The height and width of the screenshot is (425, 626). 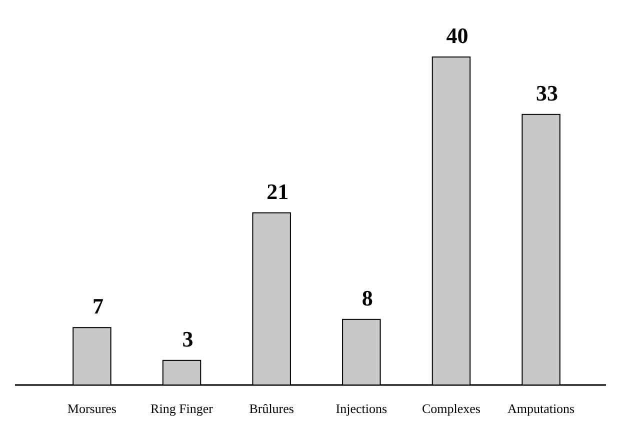 I want to click on data-label: 33, so click(x=547, y=93).